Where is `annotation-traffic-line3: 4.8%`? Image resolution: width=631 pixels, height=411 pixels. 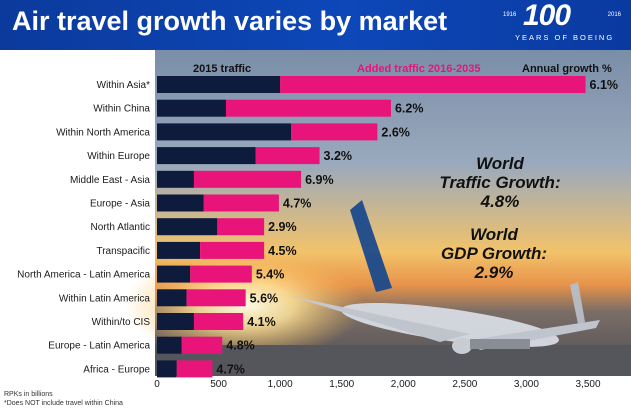
annotation-traffic-line3: 4.8% is located at coordinates (500, 201).